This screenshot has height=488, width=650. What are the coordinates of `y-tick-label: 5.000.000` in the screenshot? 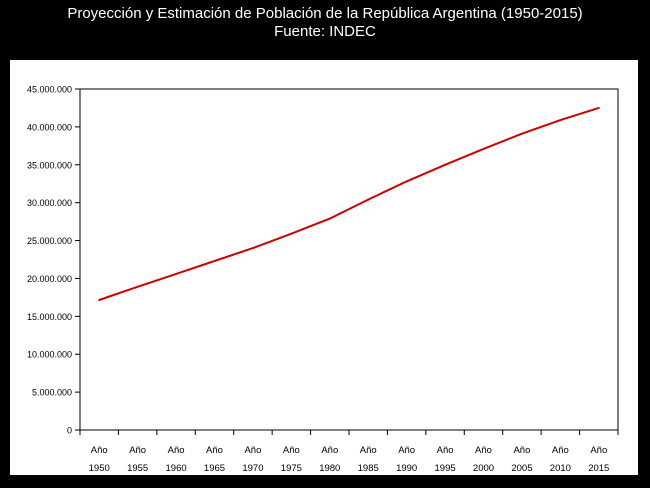 It's located at (52, 393).